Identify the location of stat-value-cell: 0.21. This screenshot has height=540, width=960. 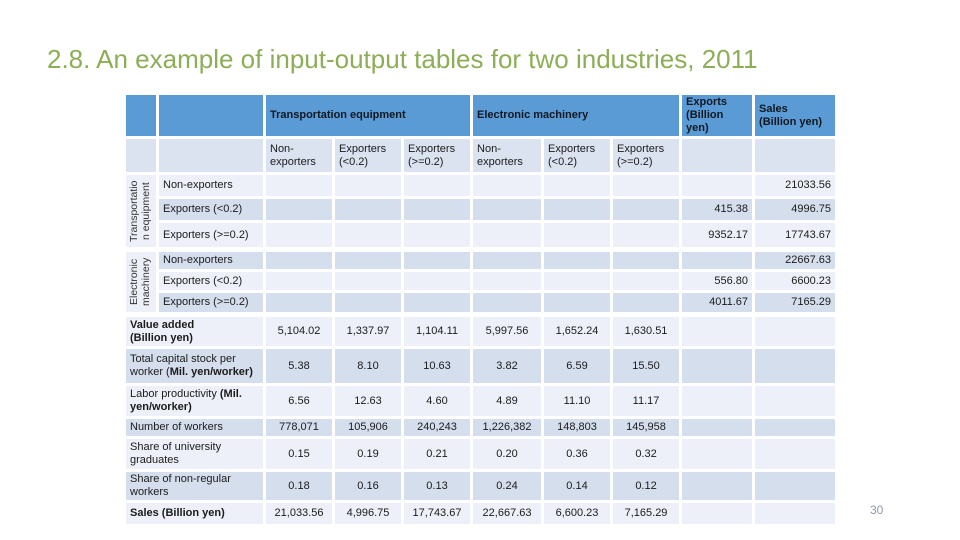
(437, 454).